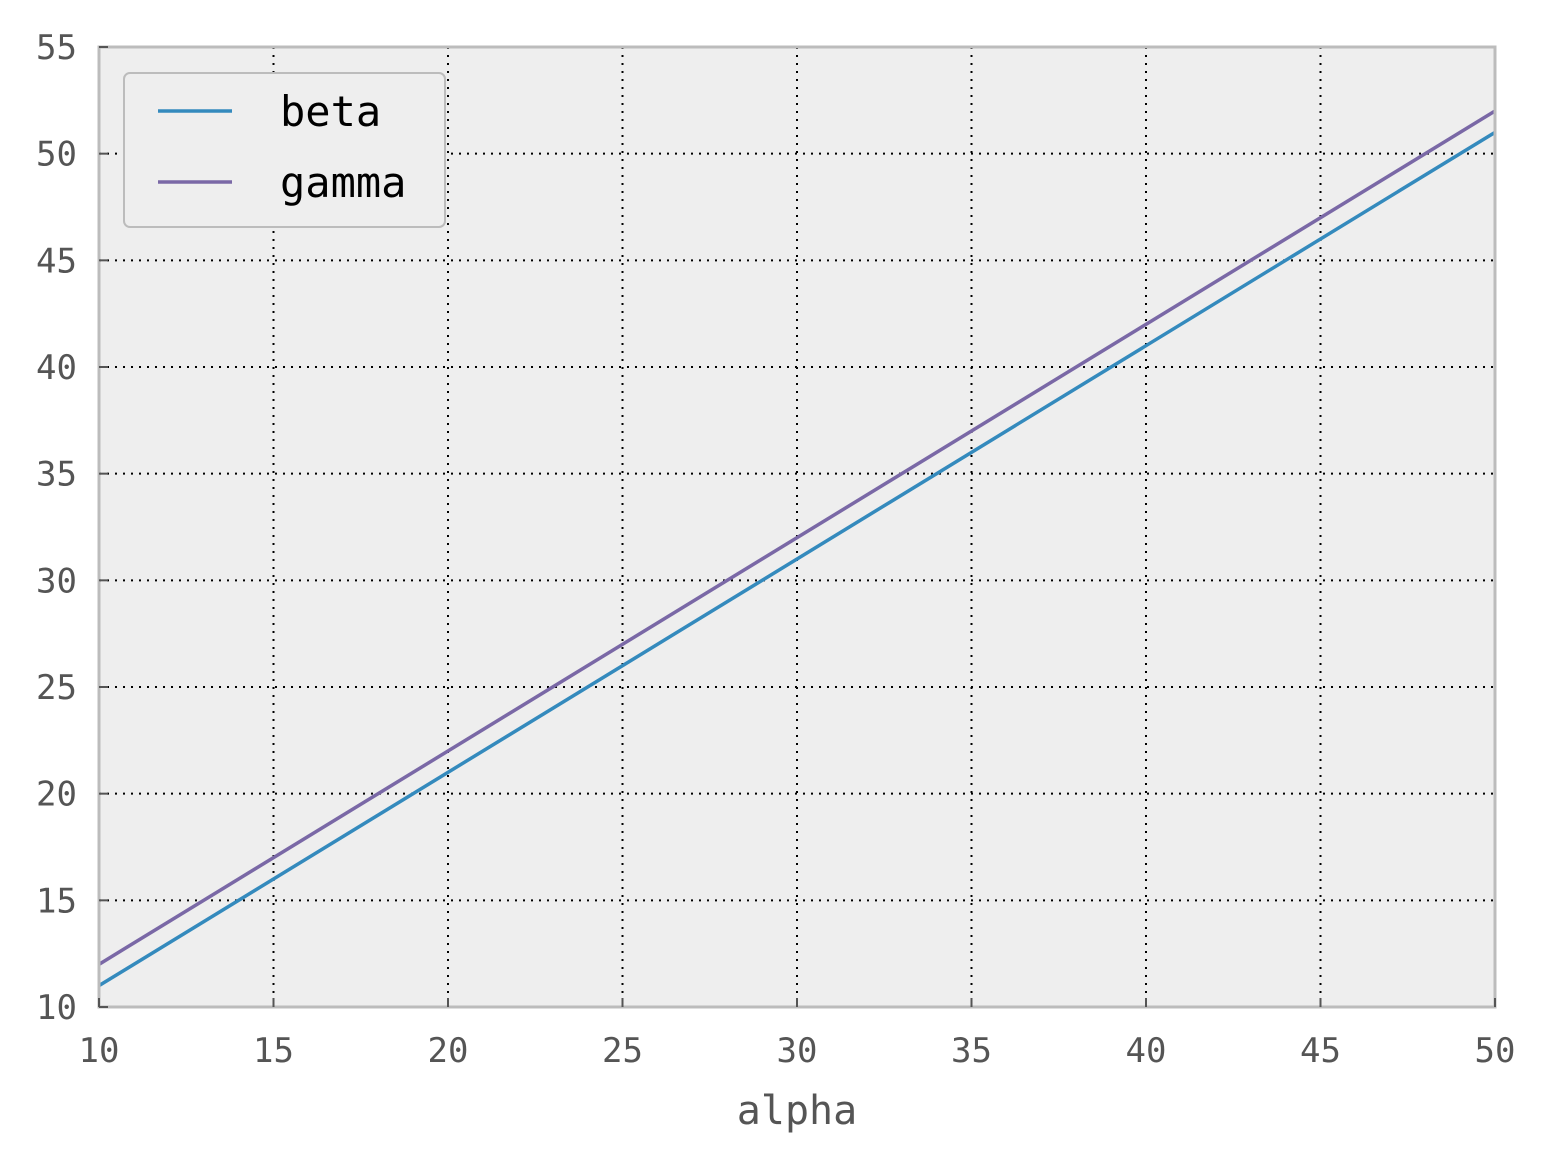 The image size is (1545, 1165). What do you see at coordinates (56, 475) in the screenshot?
I see `y-tick-label: 35` at bounding box center [56, 475].